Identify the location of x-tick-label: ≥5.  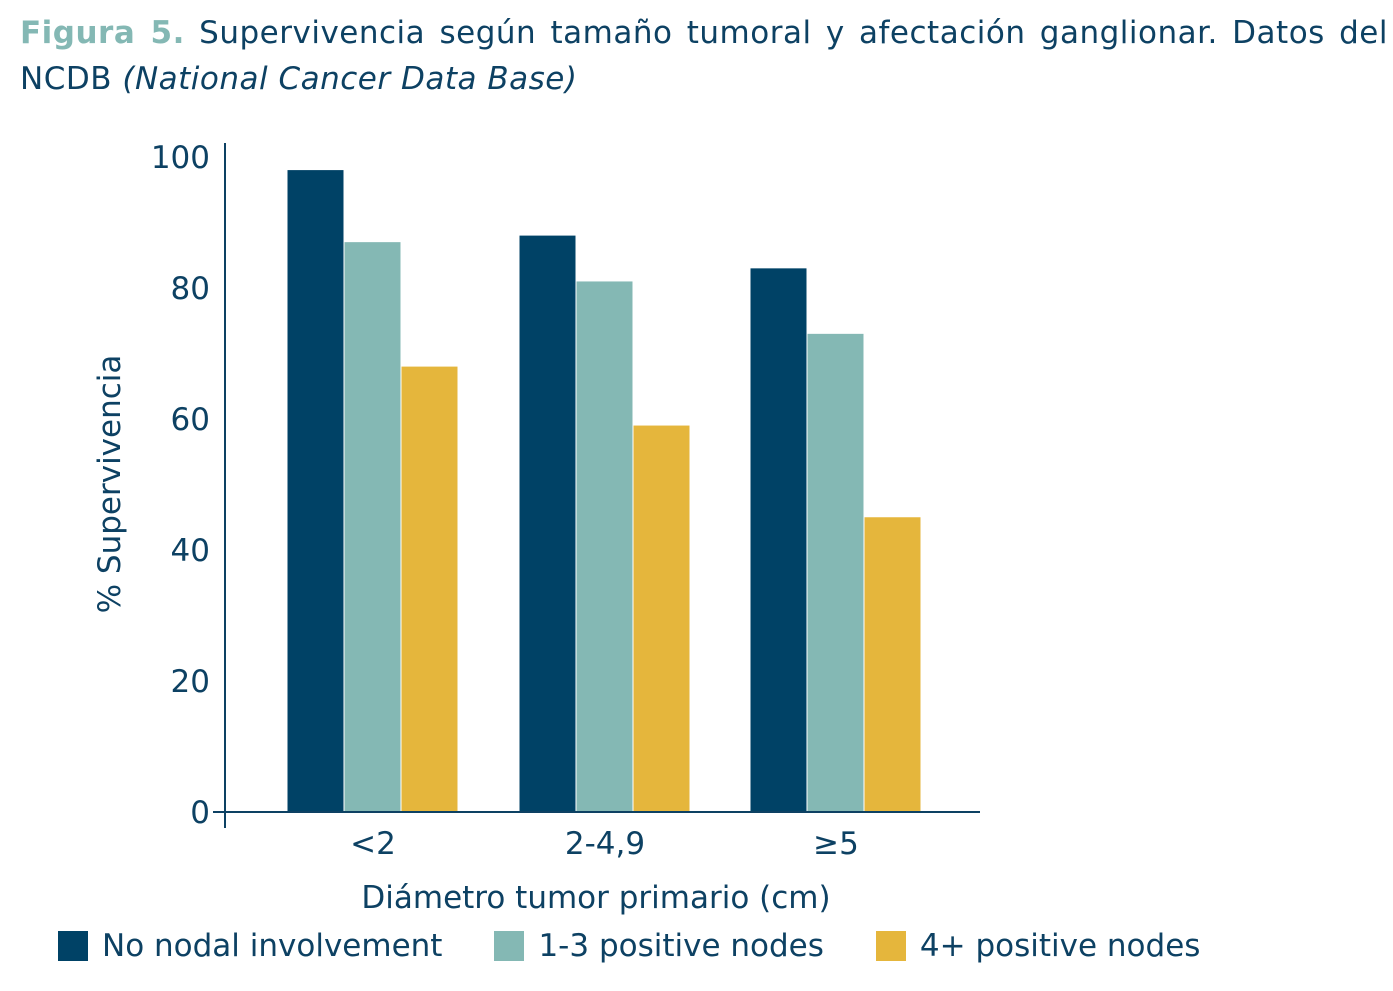
(836, 844).